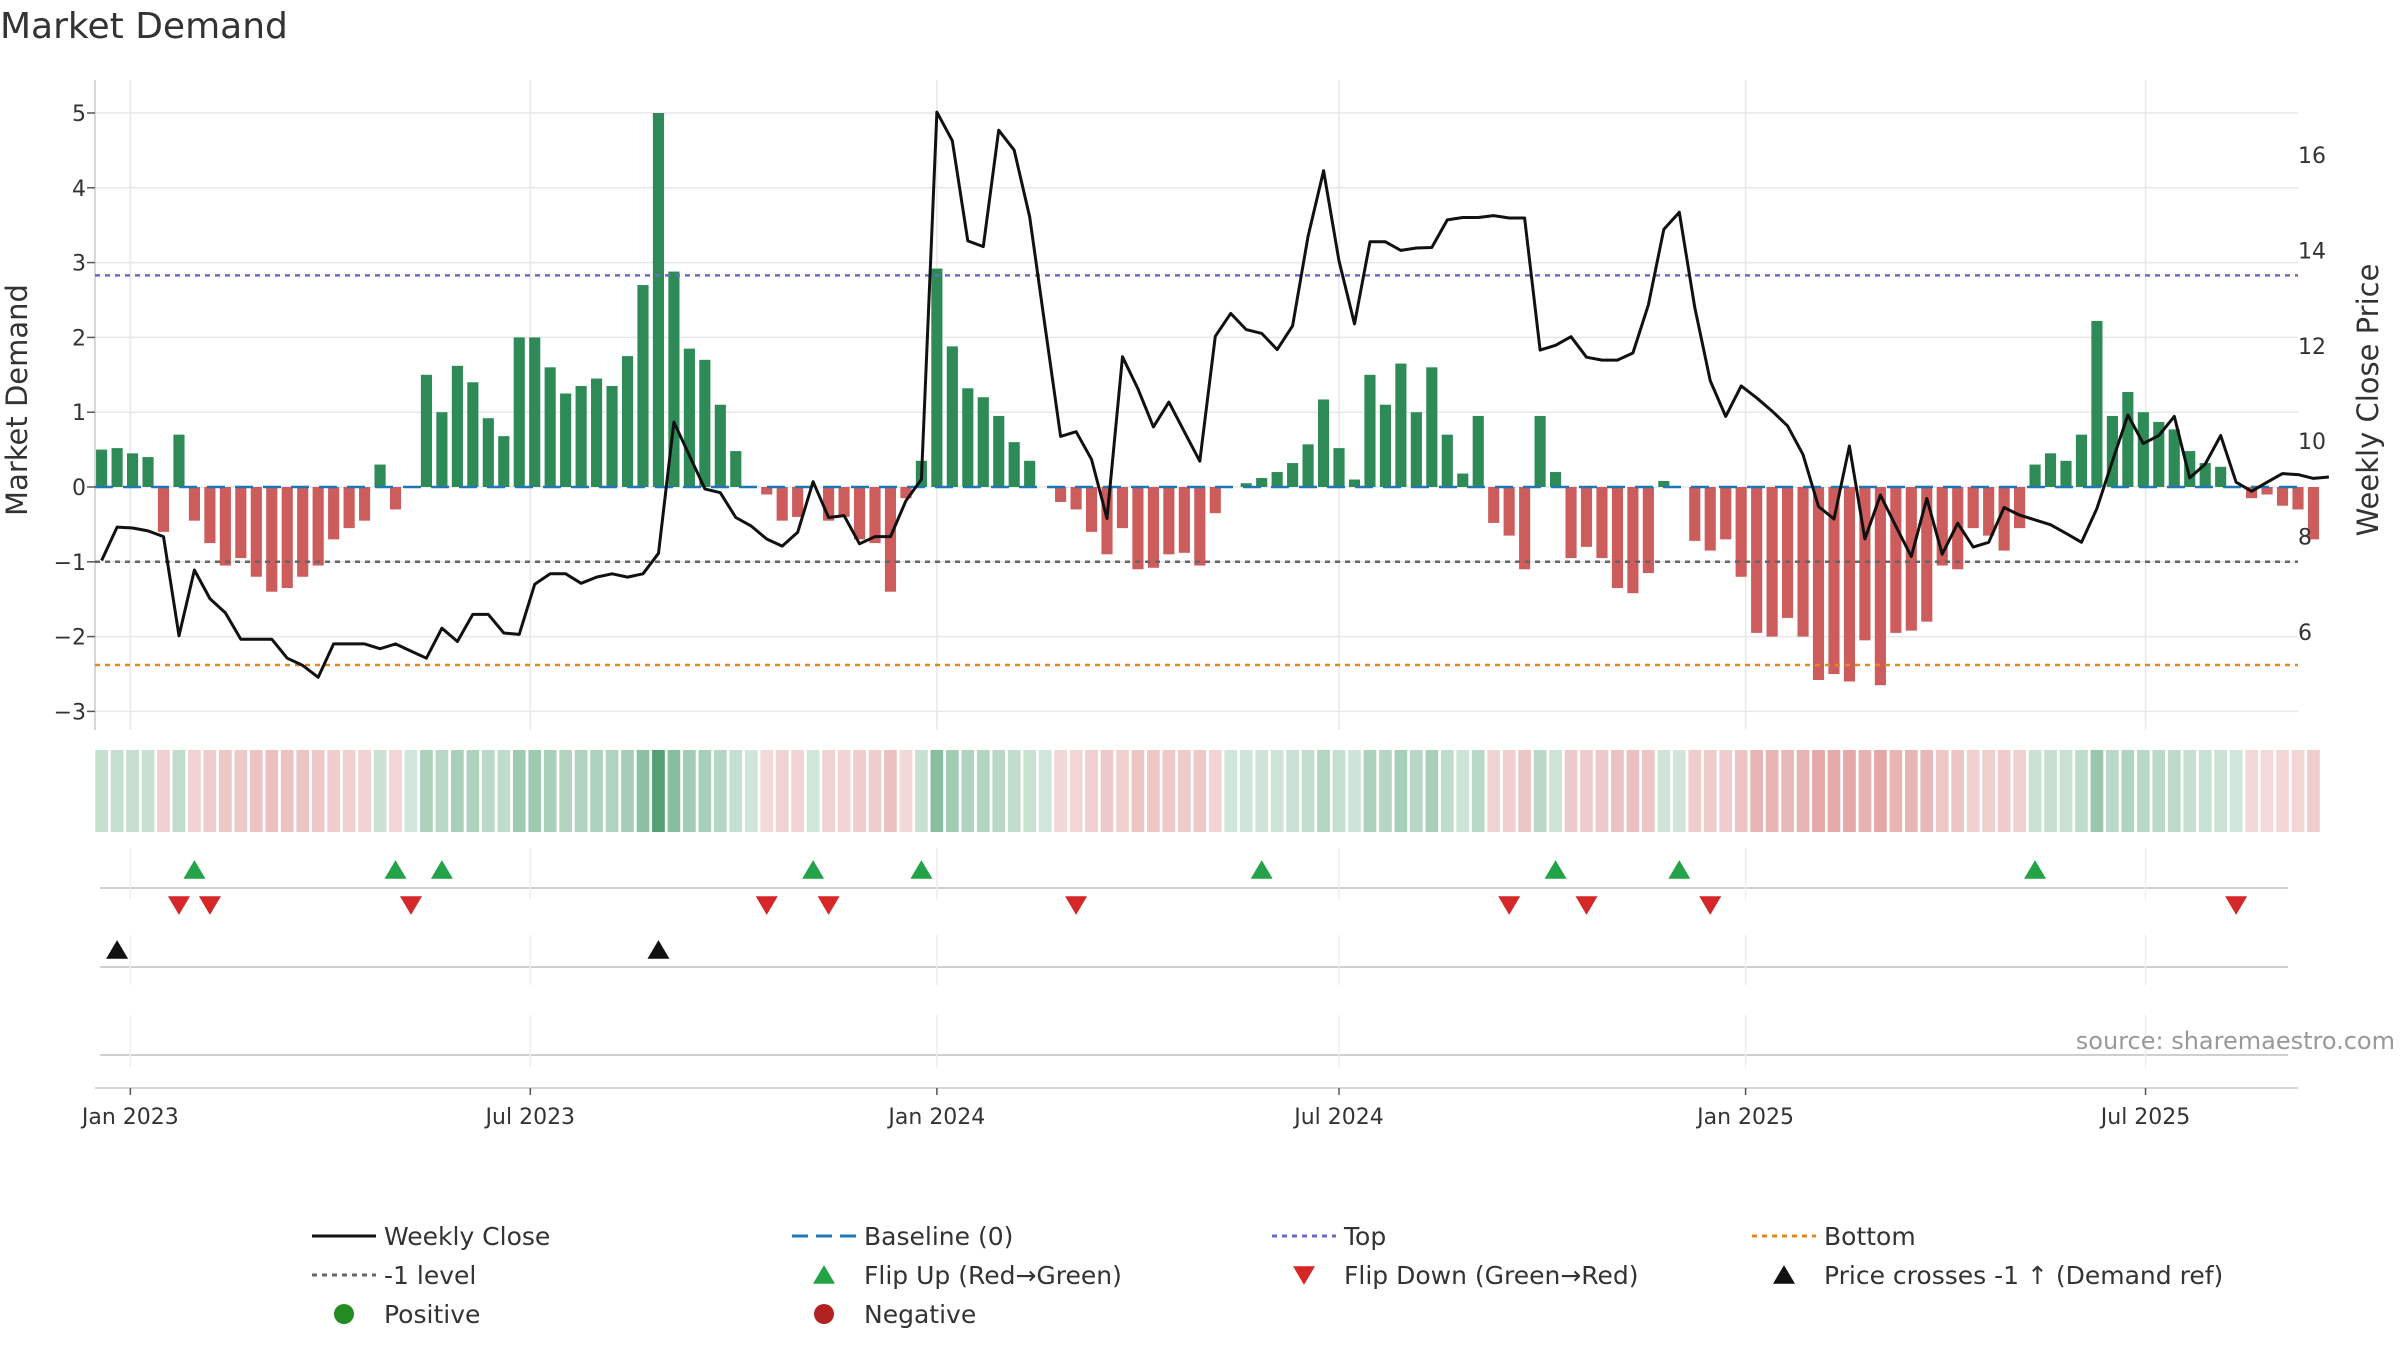 This screenshot has height=1350, width=2400. What do you see at coordinates (2312, 395) in the screenshot?
I see `y2-axis: 16 14 12 10 8 6` at bounding box center [2312, 395].